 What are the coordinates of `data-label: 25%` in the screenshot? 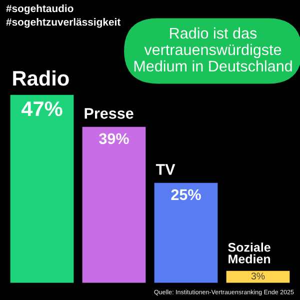 It's located at (186, 194).